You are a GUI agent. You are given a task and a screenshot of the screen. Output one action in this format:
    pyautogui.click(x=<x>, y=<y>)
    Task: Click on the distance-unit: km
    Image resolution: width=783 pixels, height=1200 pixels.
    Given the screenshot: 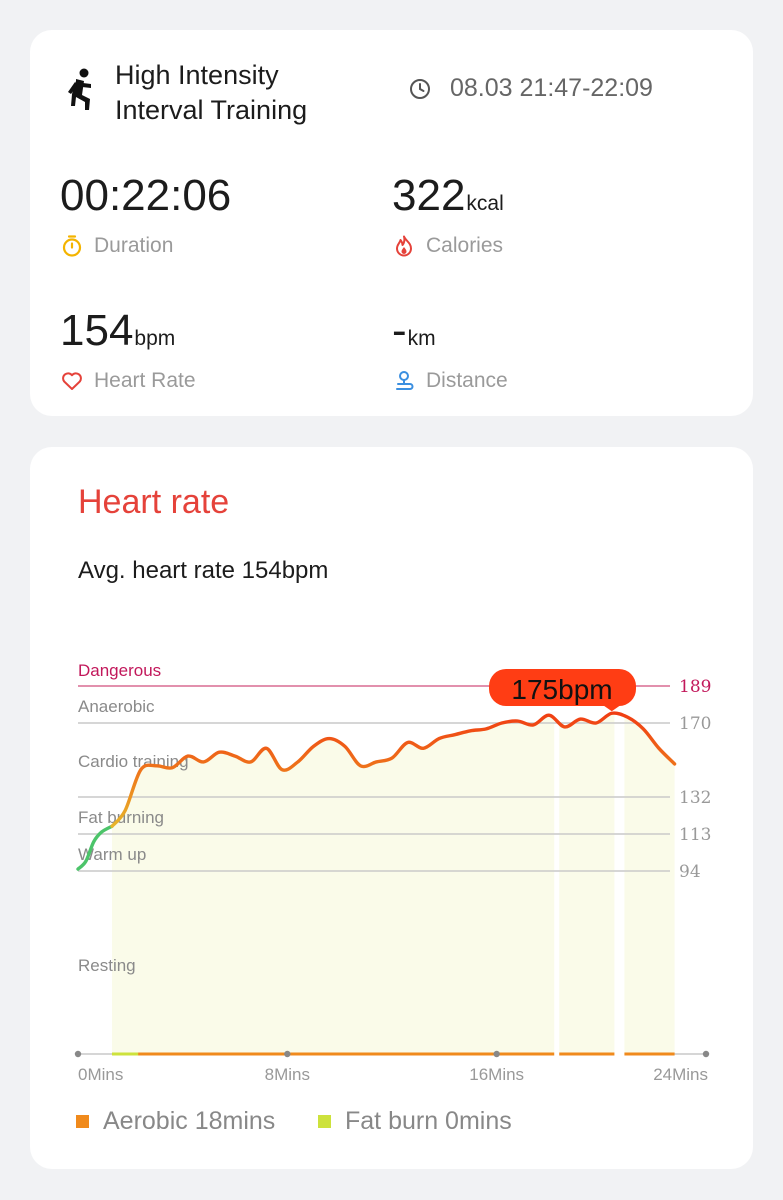 What is the action you would take?
    pyautogui.click(x=421, y=338)
    